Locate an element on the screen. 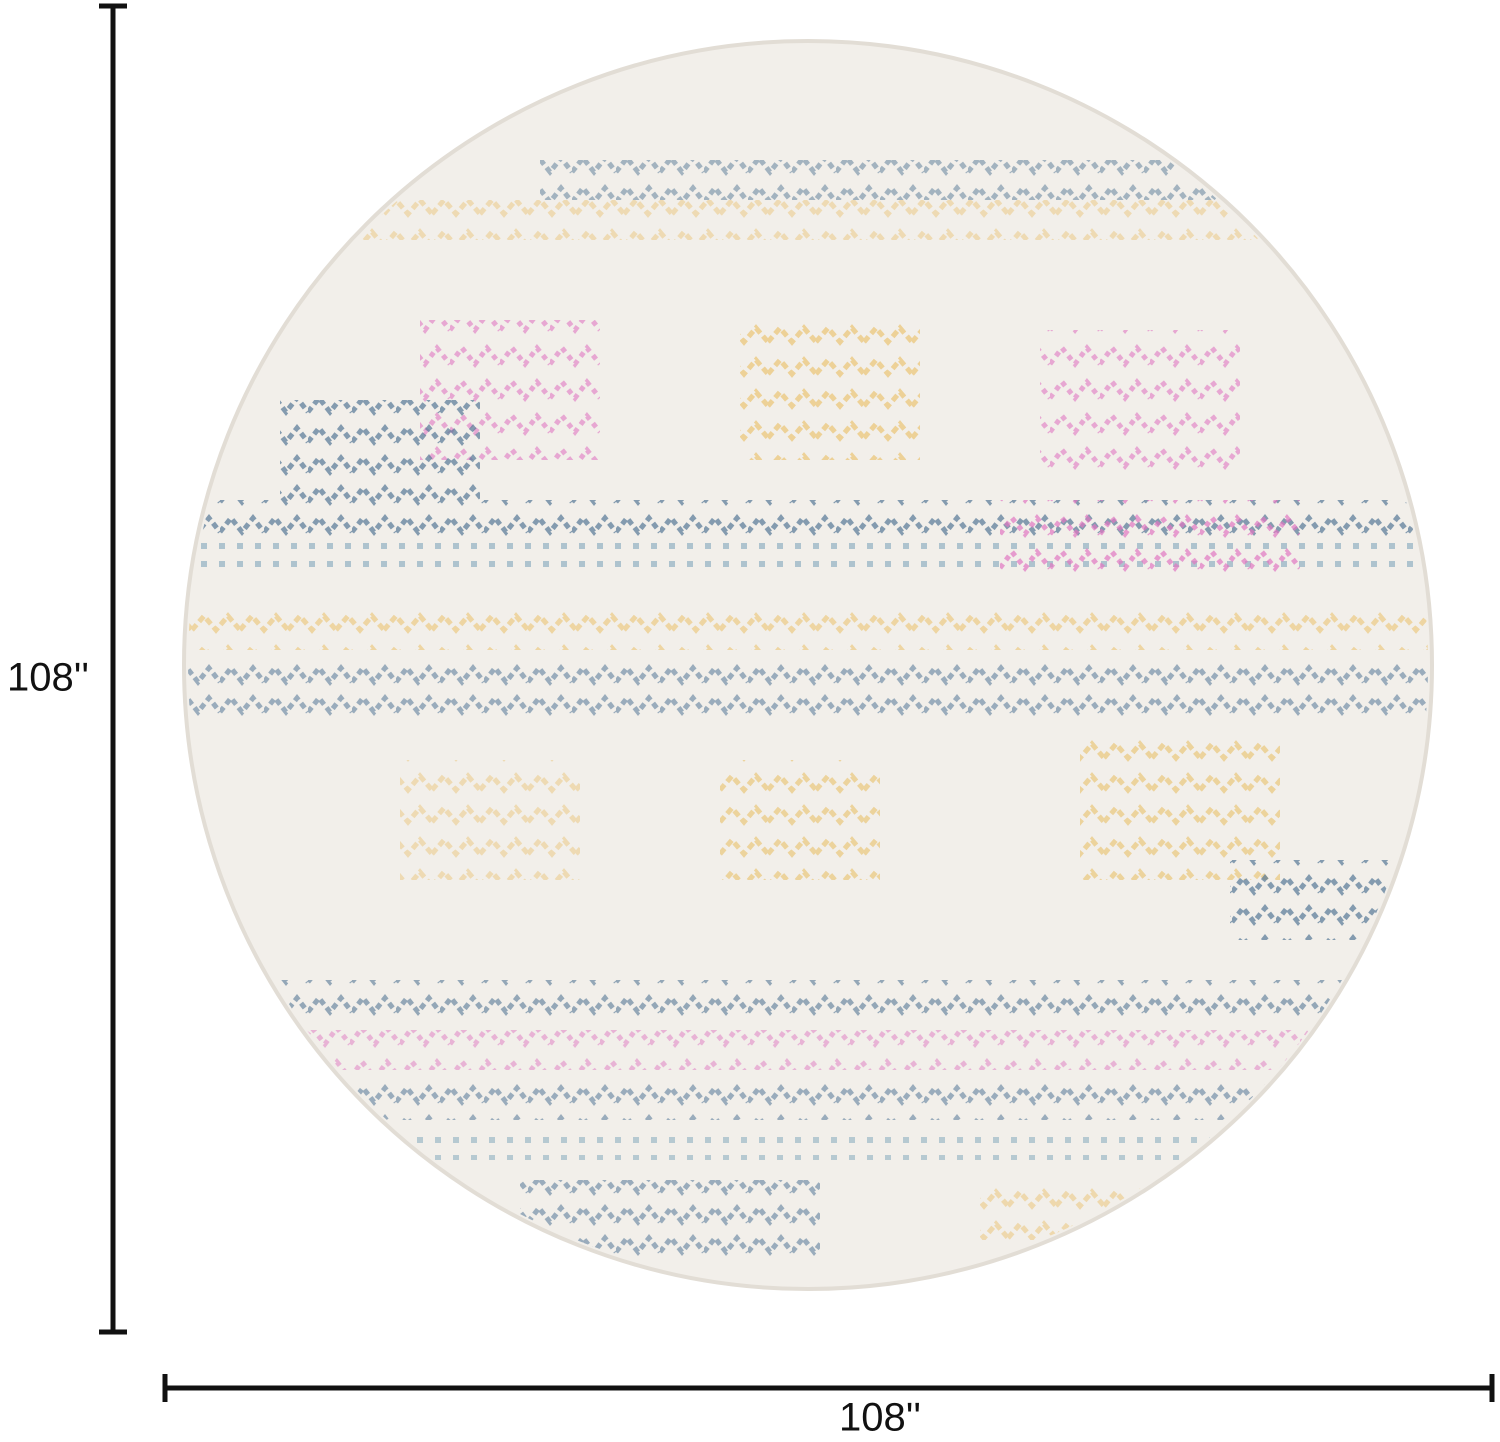 This screenshot has height=1442, width=1500. height-dimension: 108'' is located at coordinates (67, 669).